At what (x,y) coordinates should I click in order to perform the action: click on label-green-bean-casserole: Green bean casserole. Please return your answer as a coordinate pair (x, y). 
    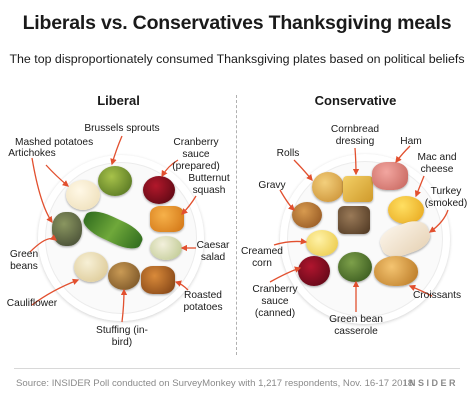
    Looking at the image, I should click on (356, 325).